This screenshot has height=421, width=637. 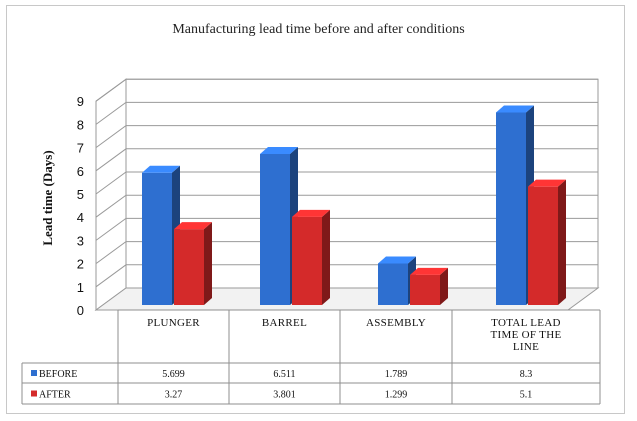 I want to click on legend-label: AFTER, so click(x=55, y=395).